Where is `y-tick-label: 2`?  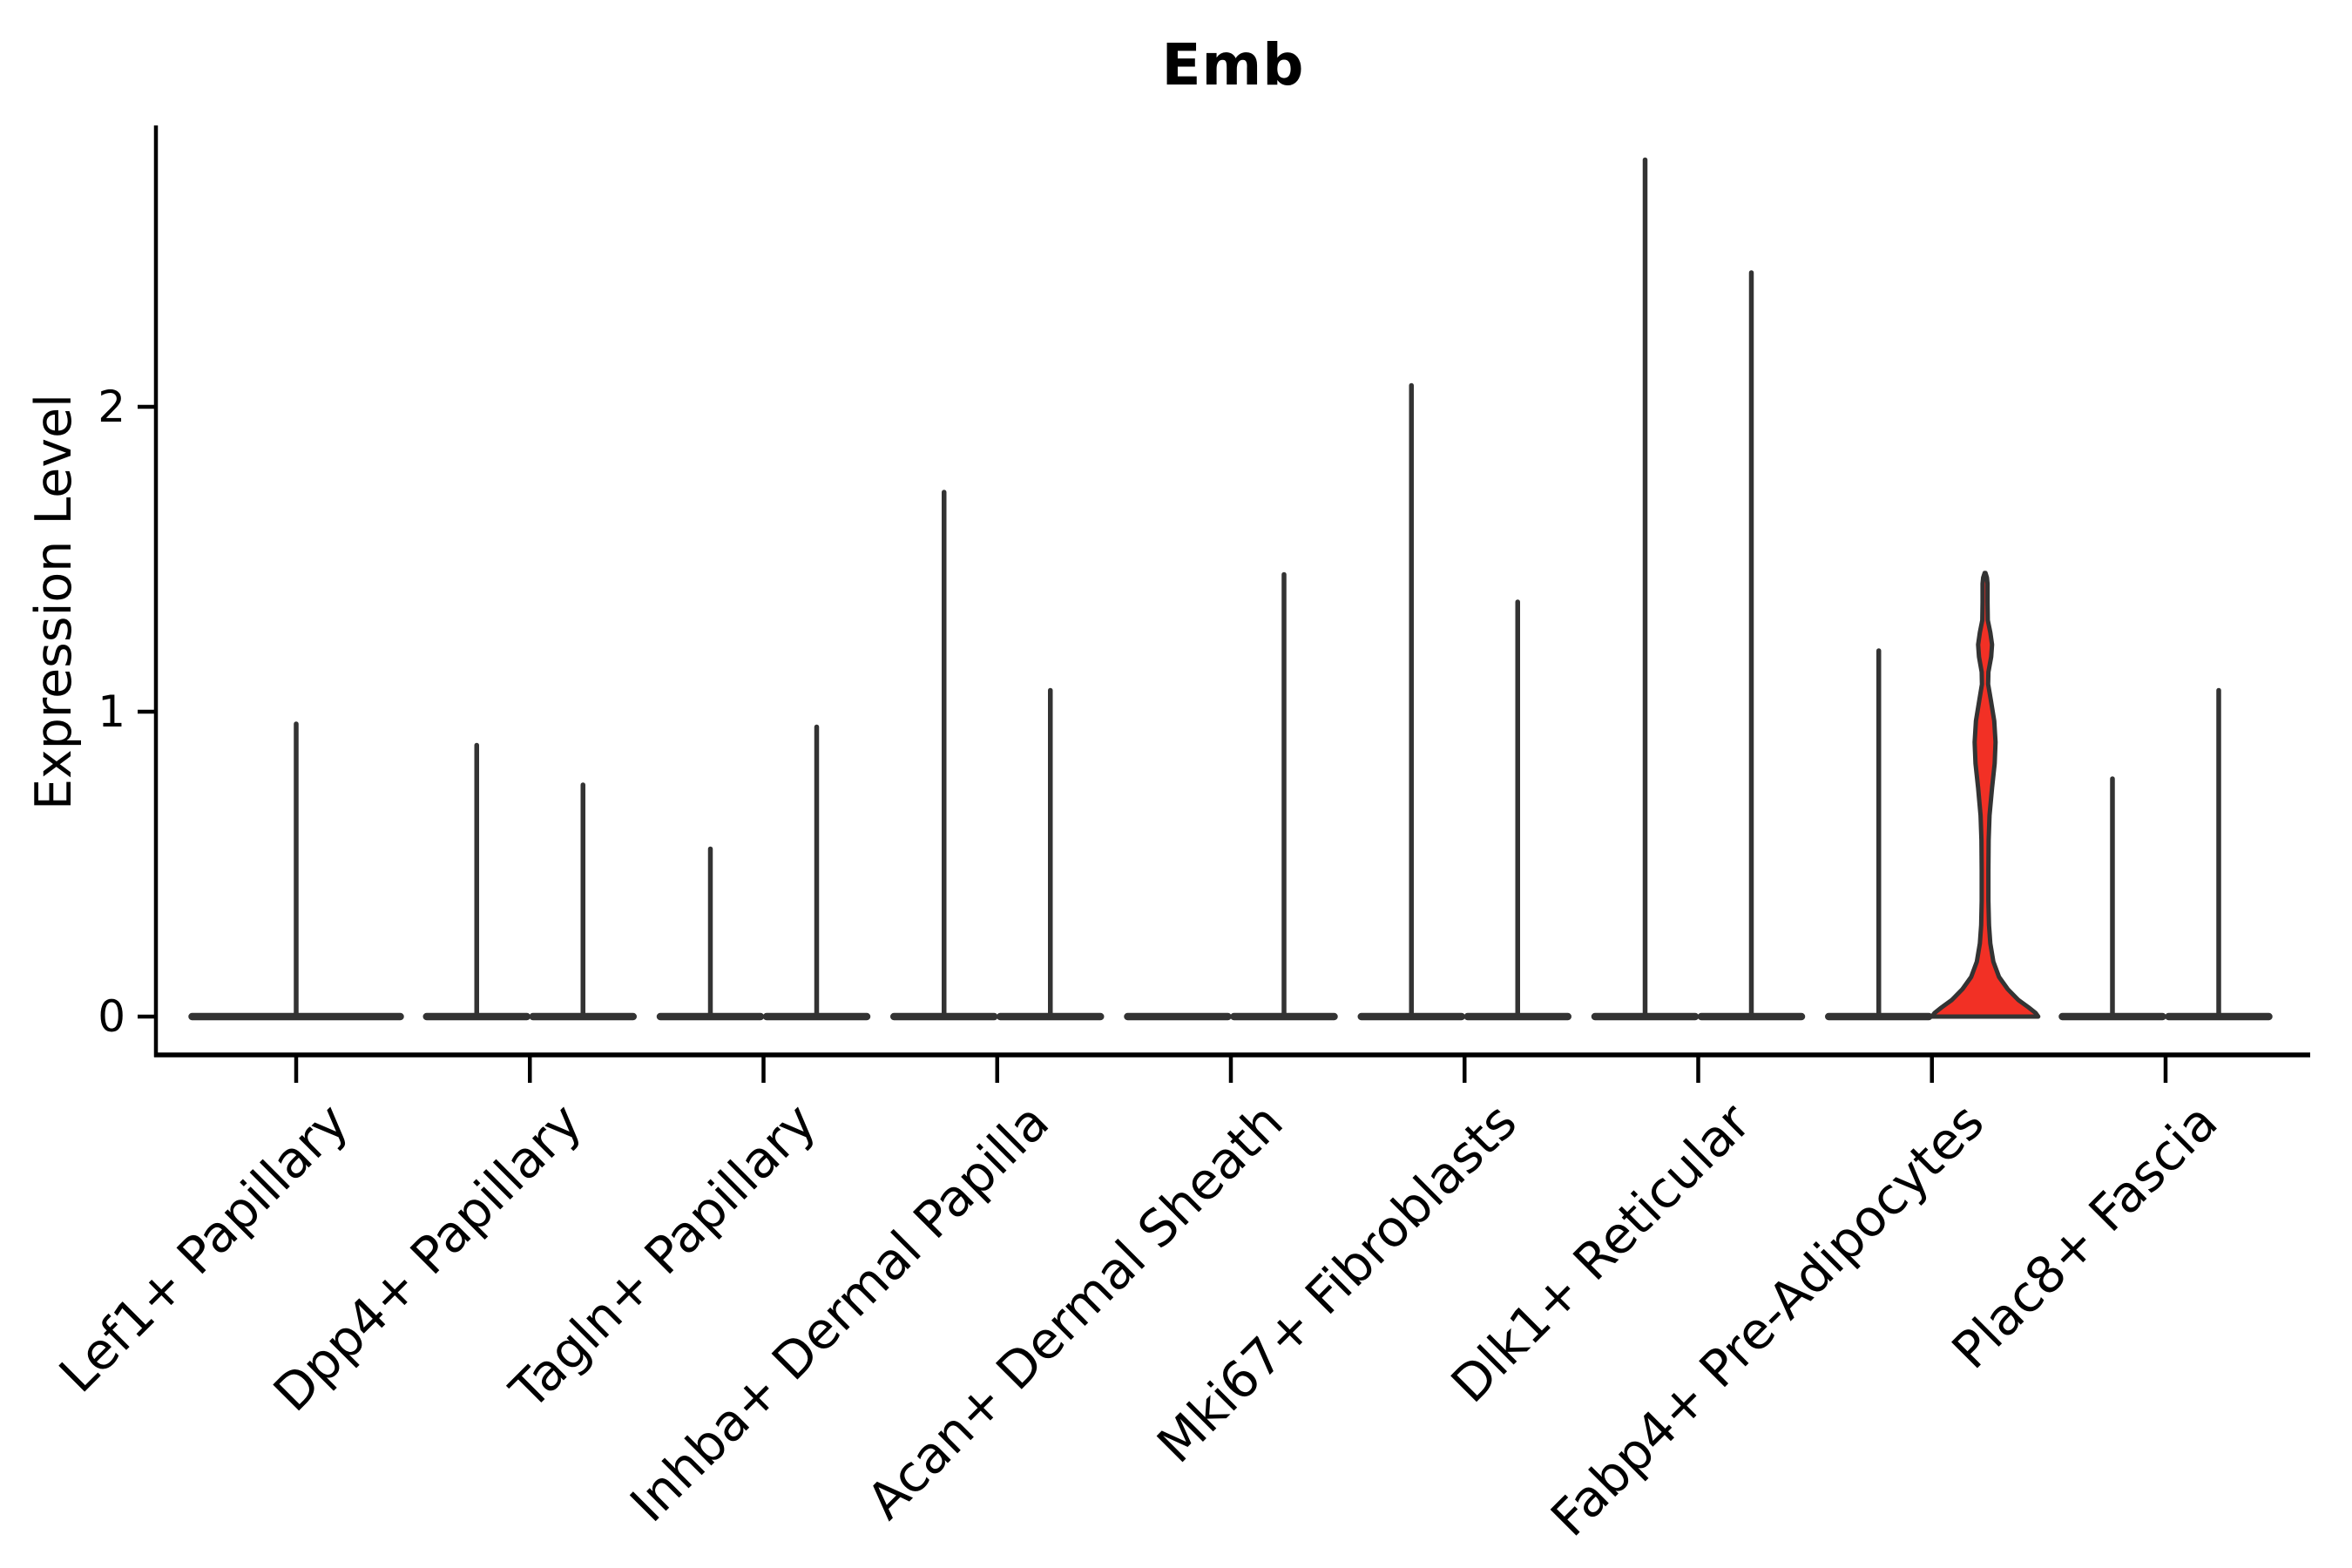 y-tick-label: 2 is located at coordinates (111, 407).